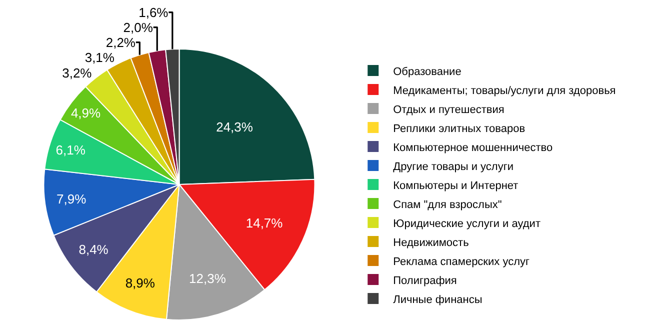 The height and width of the screenshot is (325, 650). Describe the element at coordinates (504, 90) in the screenshot. I see `legend-label: Медикаменты; товары/услуги для здоровья` at that location.